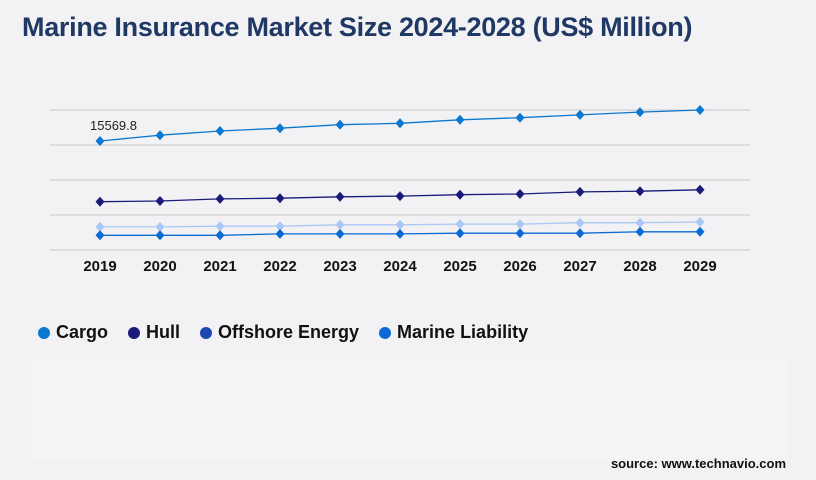 The height and width of the screenshot is (480, 816). I want to click on legend-item: Hull, so click(154, 332).